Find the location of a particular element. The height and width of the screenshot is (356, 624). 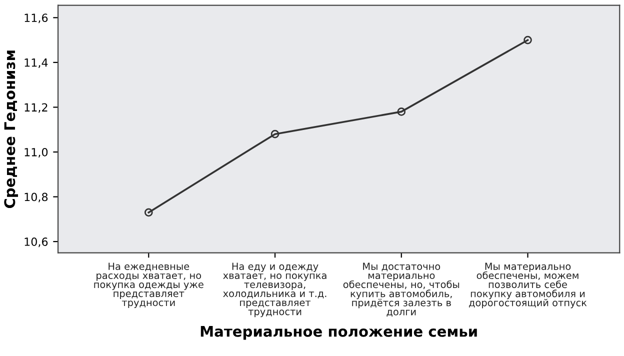

y-axis-title: Среднее Гедонизм is located at coordinates (11, 129).